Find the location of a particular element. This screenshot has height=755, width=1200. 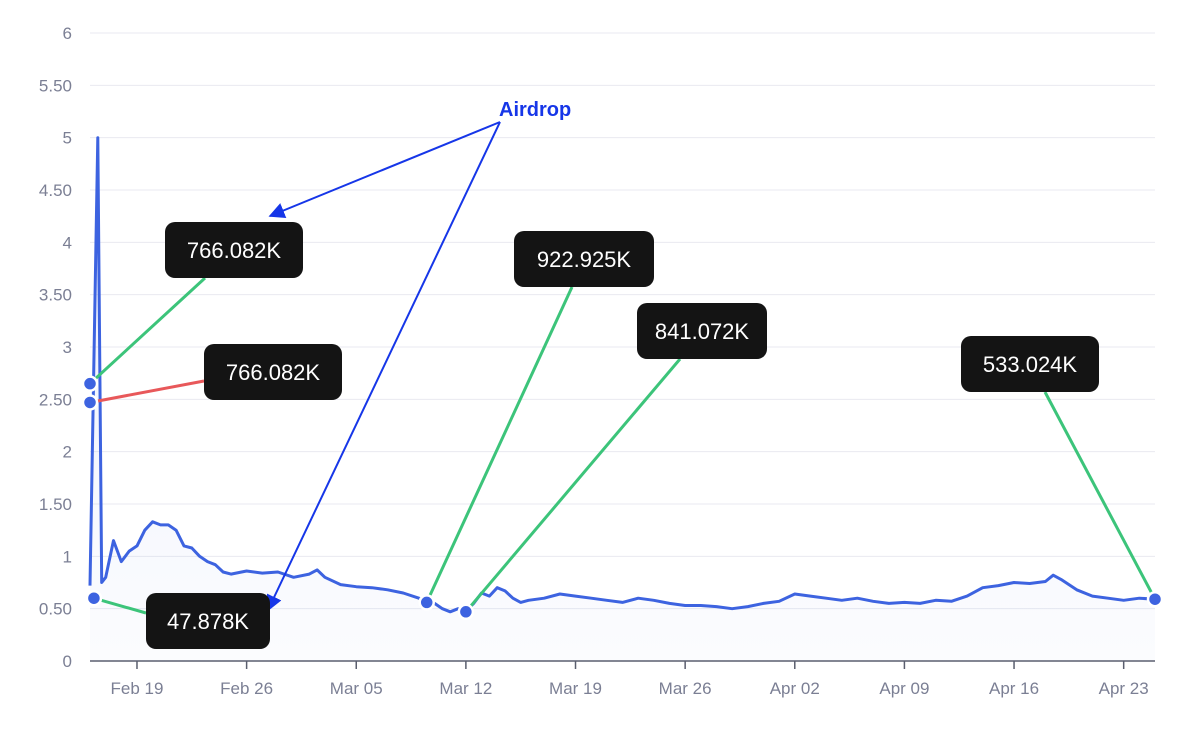

y-tick-label: 3 is located at coordinates (67, 347).